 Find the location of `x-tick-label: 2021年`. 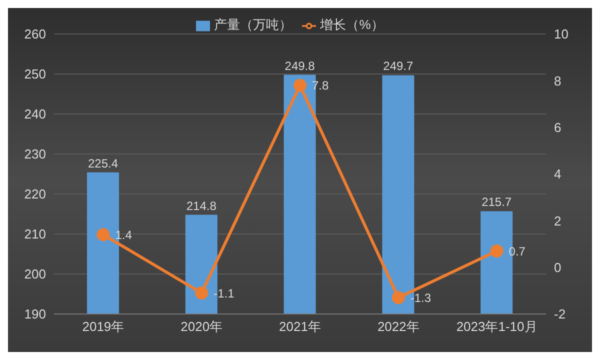

x-tick-label: 2021年 is located at coordinates (300, 326).